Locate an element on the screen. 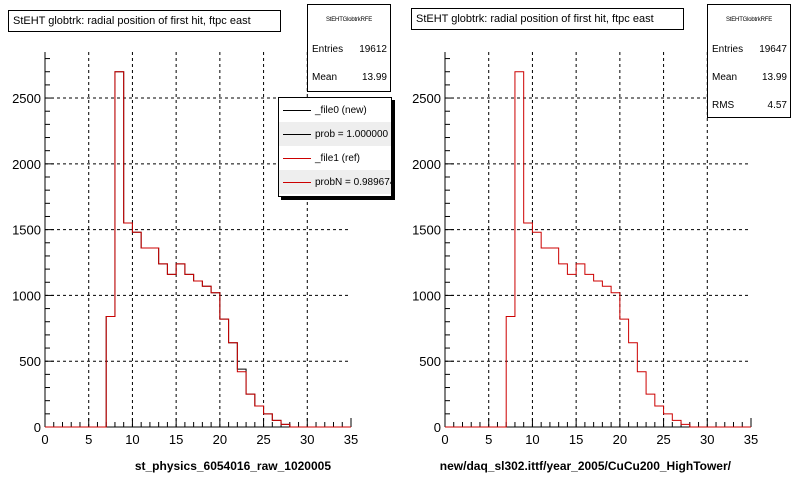  pad2-stats-name: StEHTGlobtrkRFE is located at coordinates (748, 20).